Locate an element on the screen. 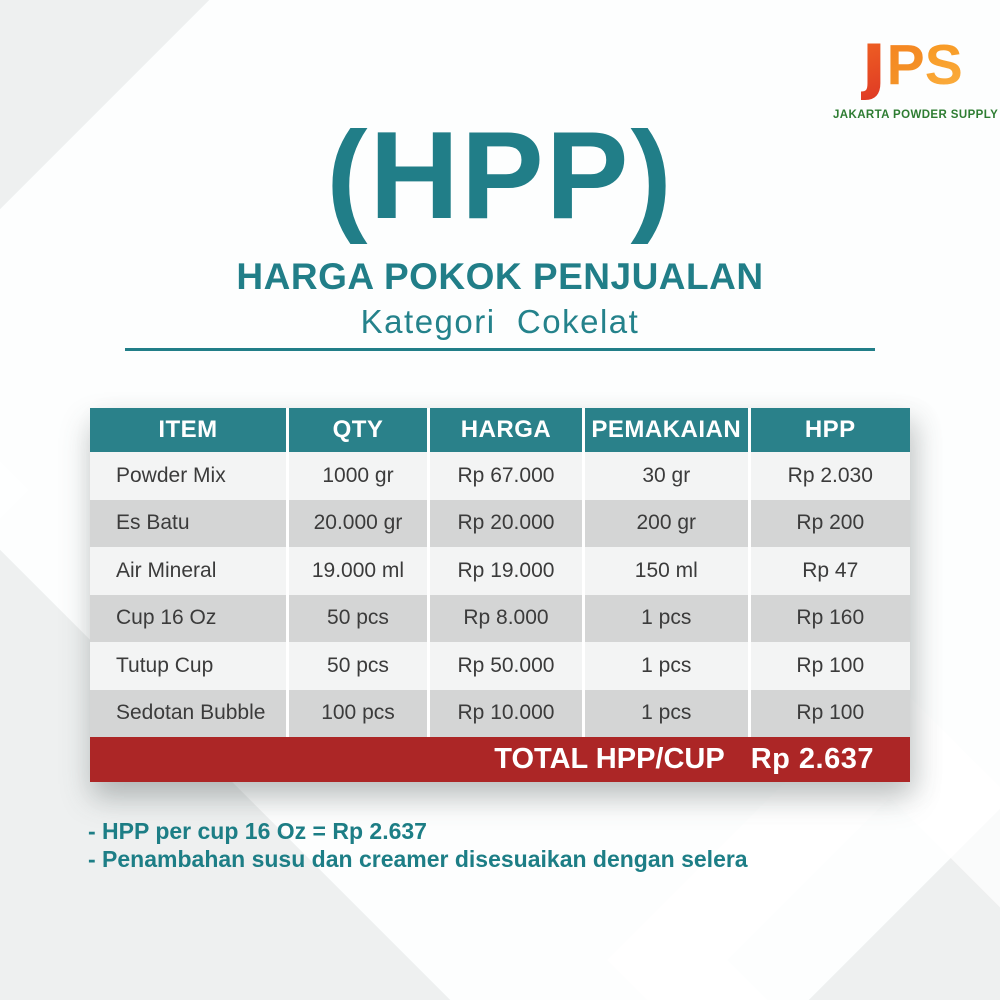 This screenshot has height=1000, width=1000. cell-harga: Rp 67.000 is located at coordinates (504, 476).